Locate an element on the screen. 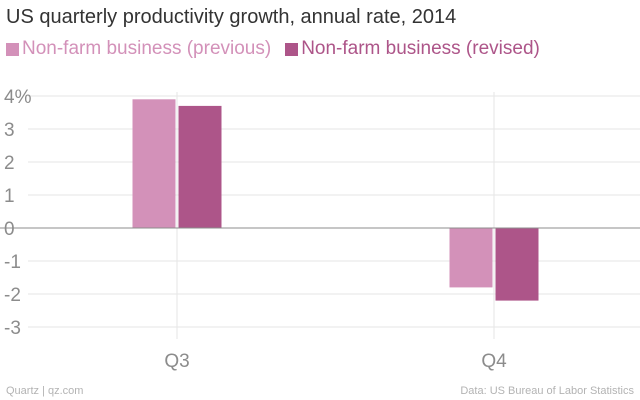  legend-swatch-previous is located at coordinates (12, 49).